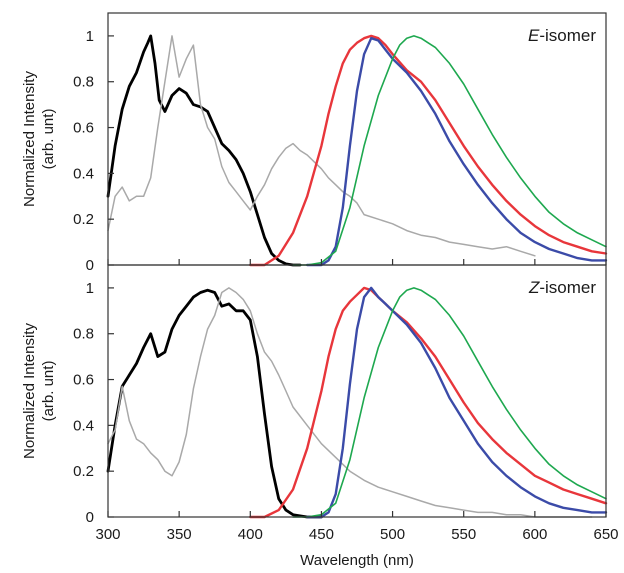 This screenshot has height=573, width=624. Describe the element at coordinates (250, 534) in the screenshot. I see `x-tick-label: 400` at that location.